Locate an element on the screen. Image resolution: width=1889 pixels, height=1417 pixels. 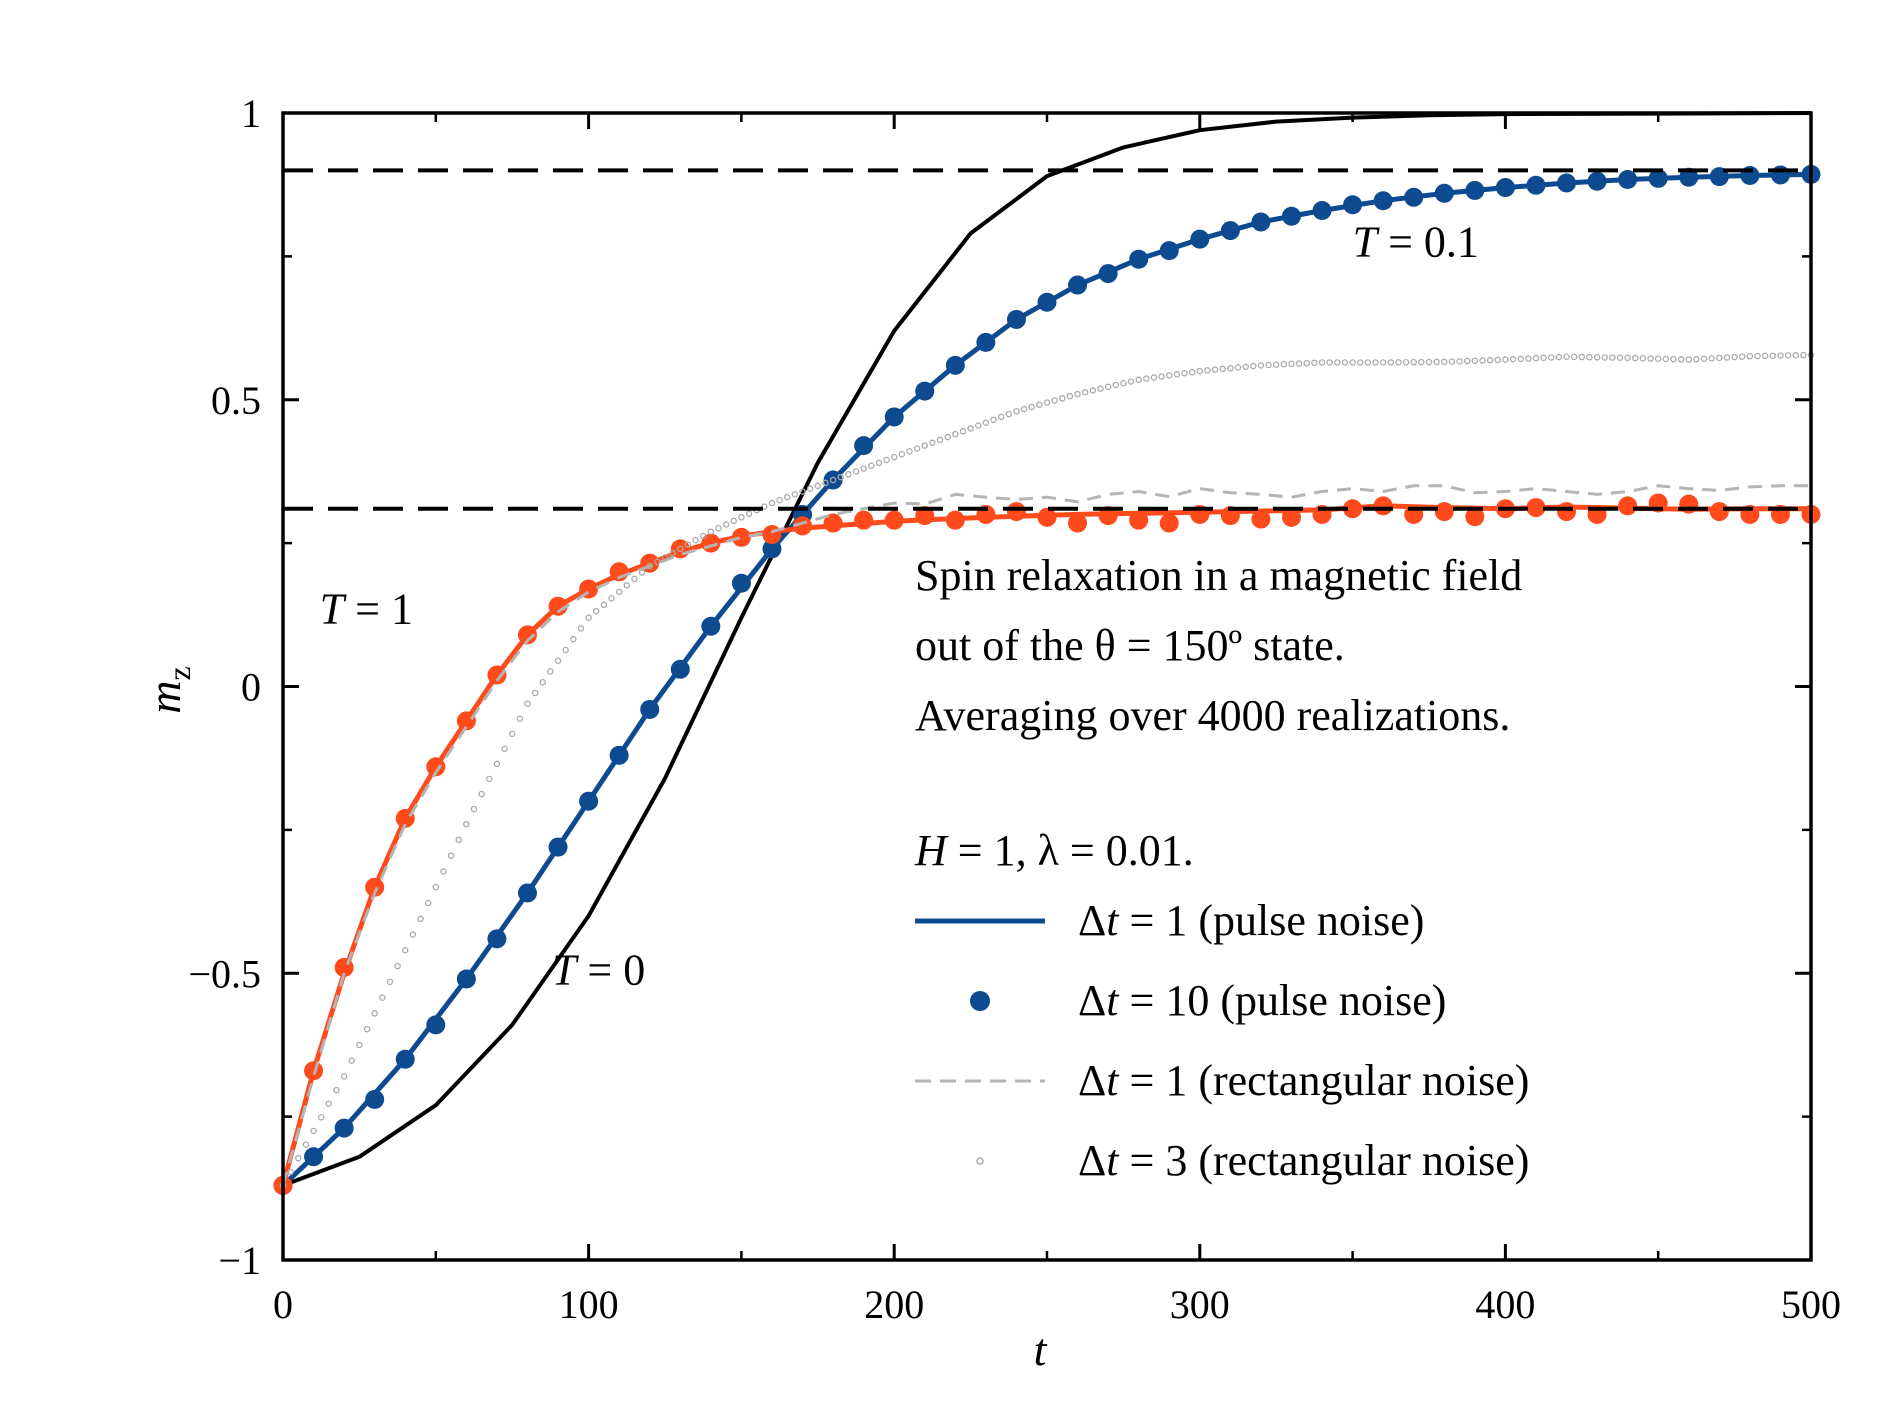
y-axis-label-subscript: z is located at coordinates (179, 673).